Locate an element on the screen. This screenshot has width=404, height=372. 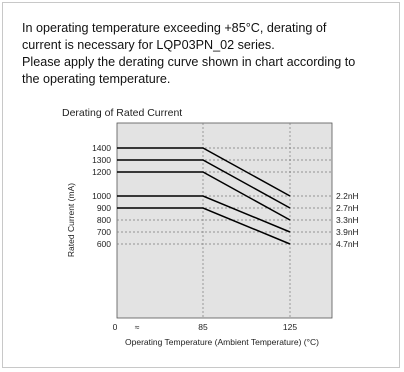
y-tick-label: 700 is located at coordinates (104, 232).